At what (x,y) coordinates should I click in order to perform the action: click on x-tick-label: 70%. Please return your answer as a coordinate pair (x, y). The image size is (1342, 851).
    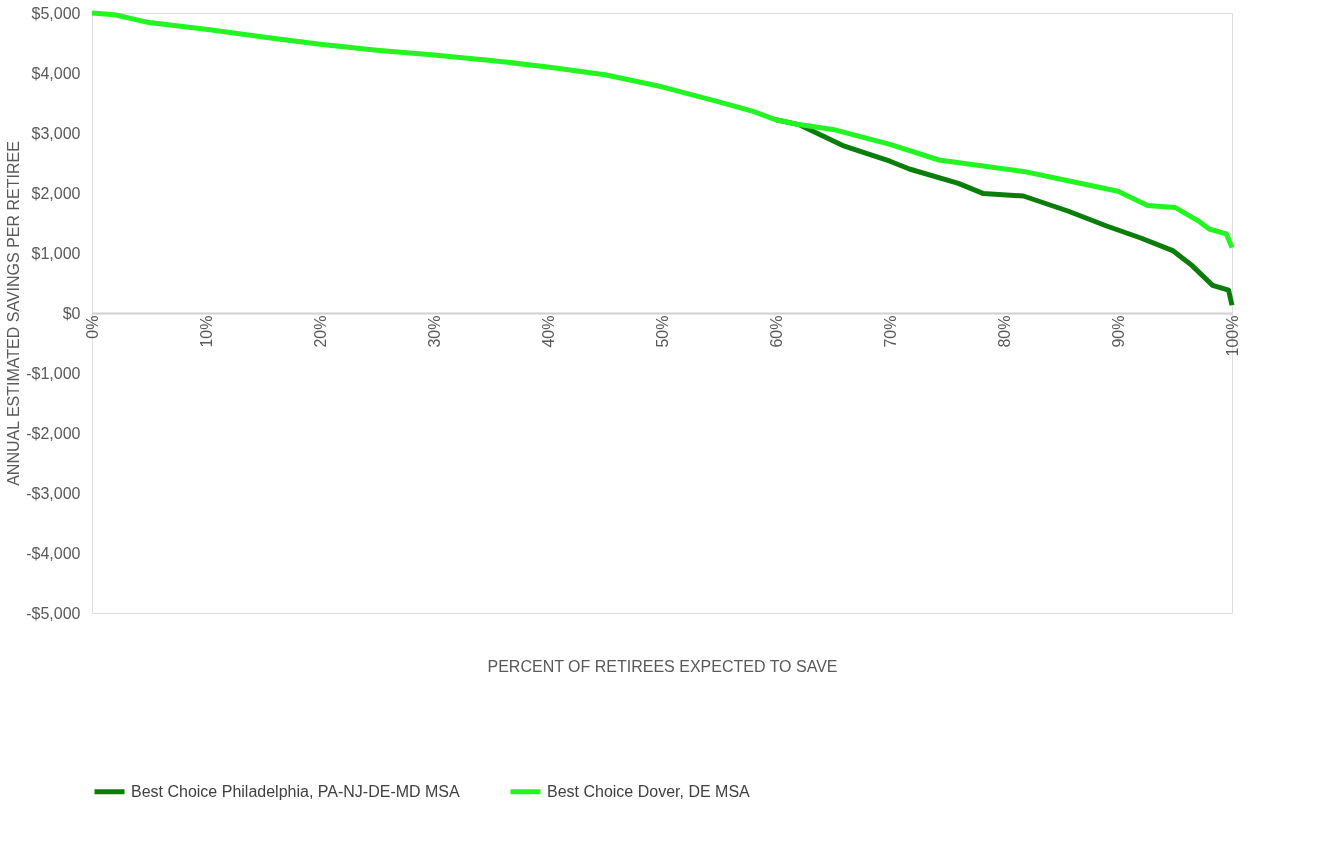
    Looking at the image, I should click on (890, 331).